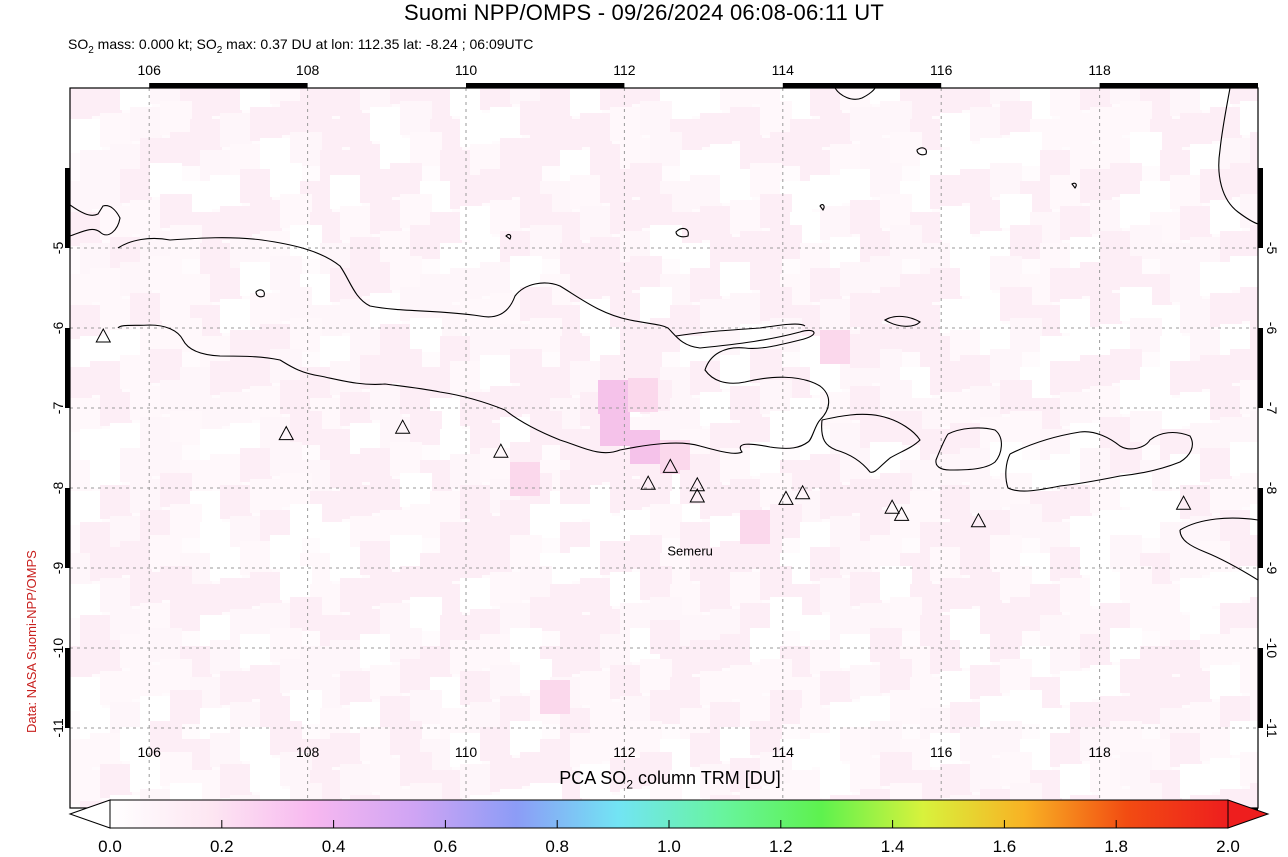  I want to click on sulawesi-coast, so click(1238, 156).